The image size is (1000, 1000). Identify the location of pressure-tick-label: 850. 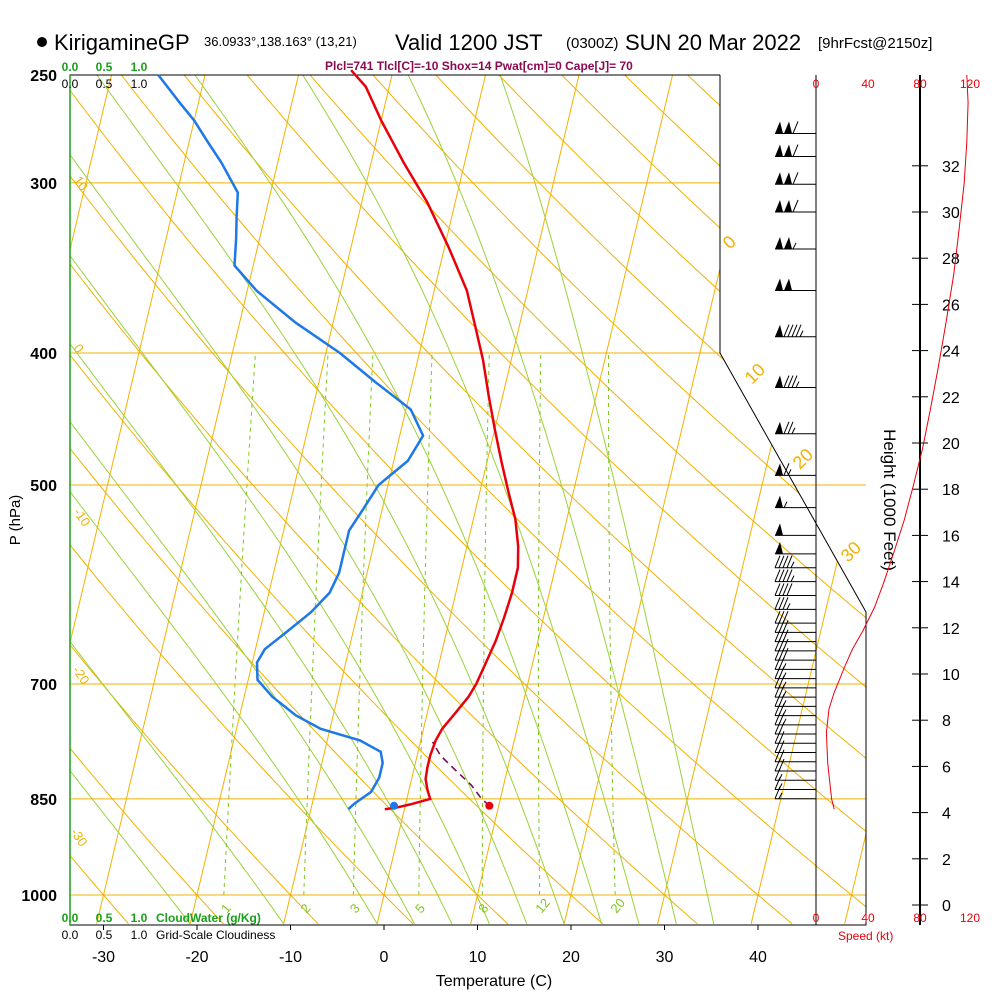
(43, 800).